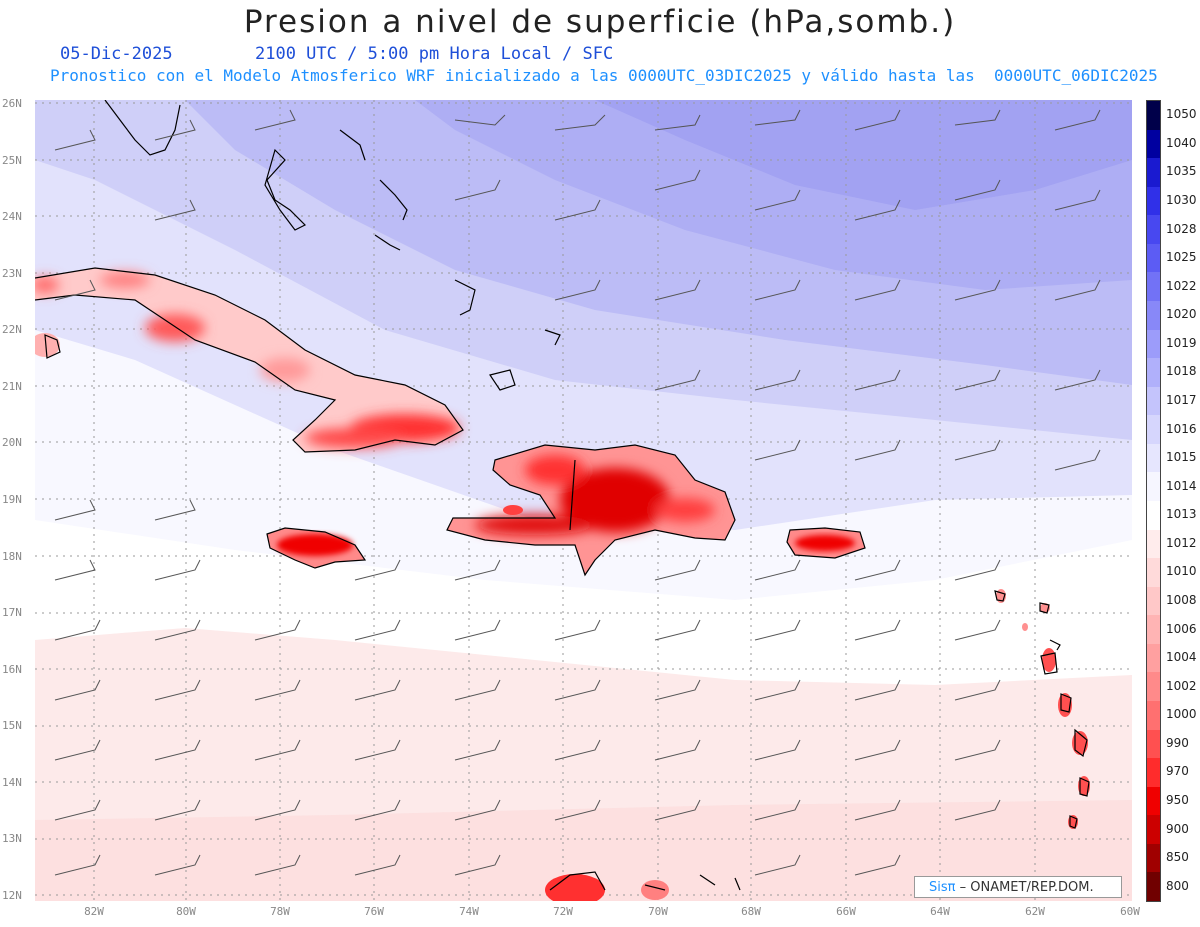 This screenshot has height=927, width=1200. What do you see at coordinates (94, 911) in the screenshot?
I see `lon-label: 82W` at bounding box center [94, 911].